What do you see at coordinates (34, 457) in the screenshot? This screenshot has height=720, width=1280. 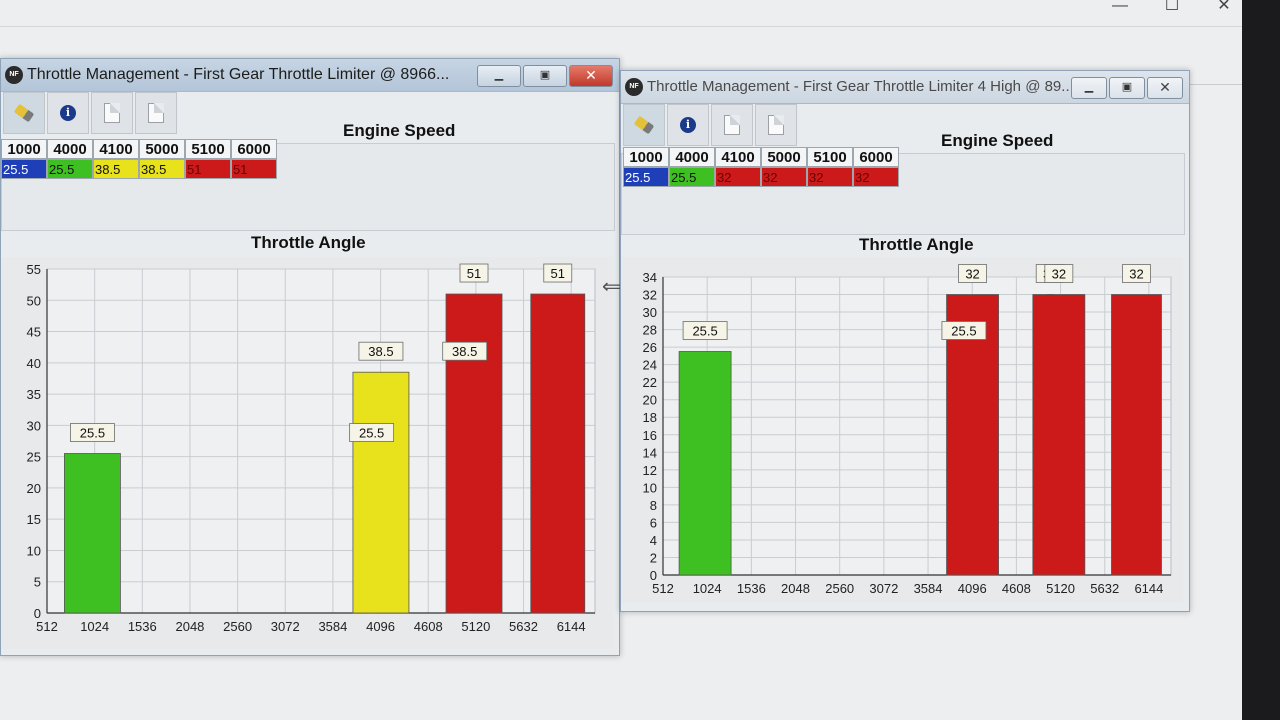 I see `y-tick-label: 25` at bounding box center [34, 457].